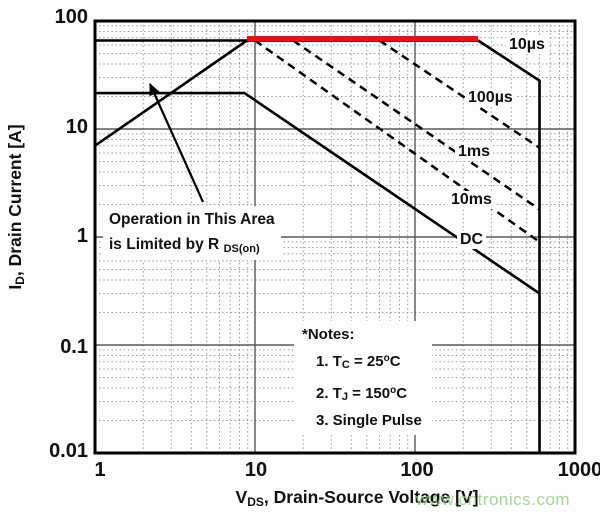 The height and width of the screenshot is (516, 600). Describe the element at coordinates (82, 236) in the screenshot. I see `y-tick-1: 1` at that location.